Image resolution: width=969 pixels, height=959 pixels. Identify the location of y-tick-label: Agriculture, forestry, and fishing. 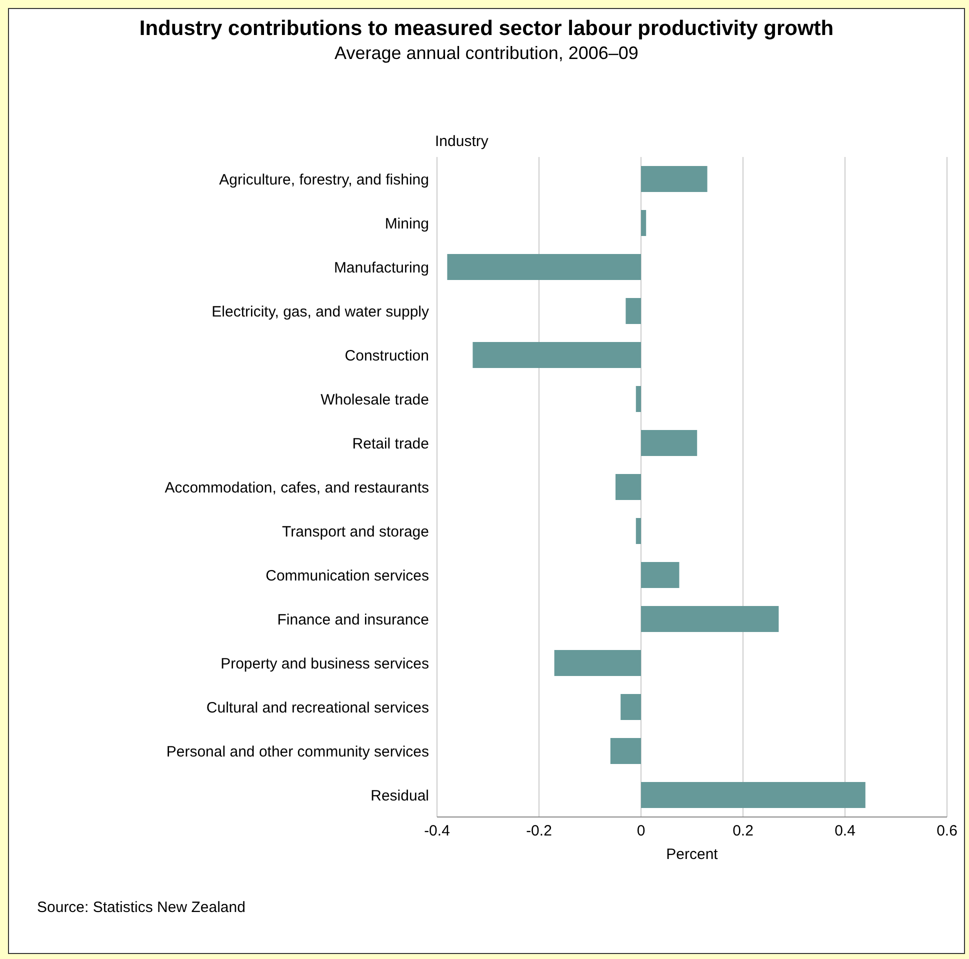
(324, 179).